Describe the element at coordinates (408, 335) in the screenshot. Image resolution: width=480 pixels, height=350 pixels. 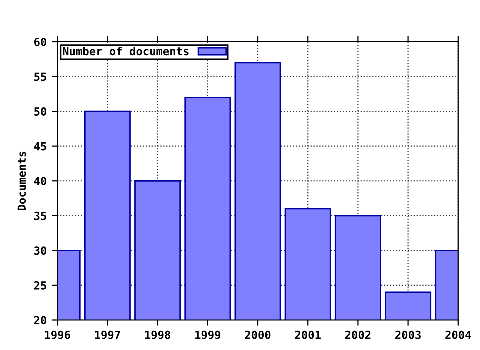
I see `x-tick-label: 2003` at that location.